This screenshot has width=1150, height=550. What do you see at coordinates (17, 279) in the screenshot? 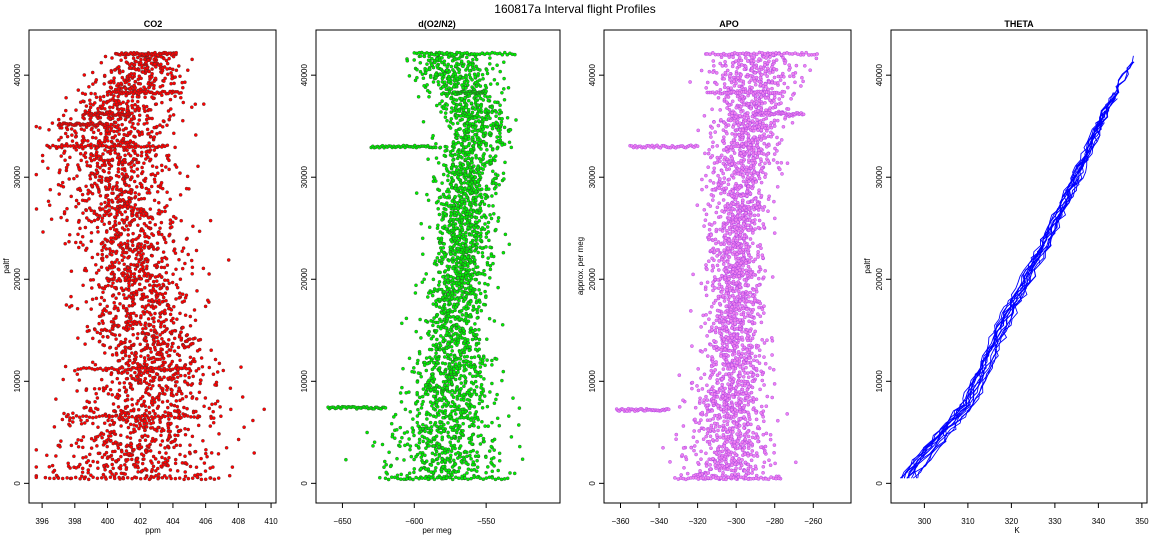
I see `panel-co2-y-tick-label: 20000` at bounding box center [17, 279].